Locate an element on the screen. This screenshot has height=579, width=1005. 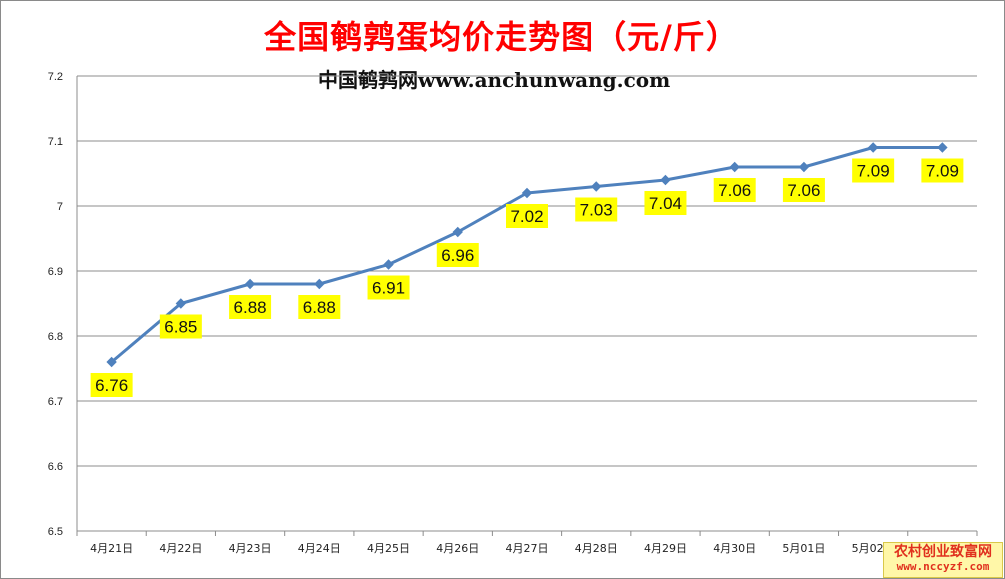
data-label-text: 6.76 is located at coordinates (111, 385).